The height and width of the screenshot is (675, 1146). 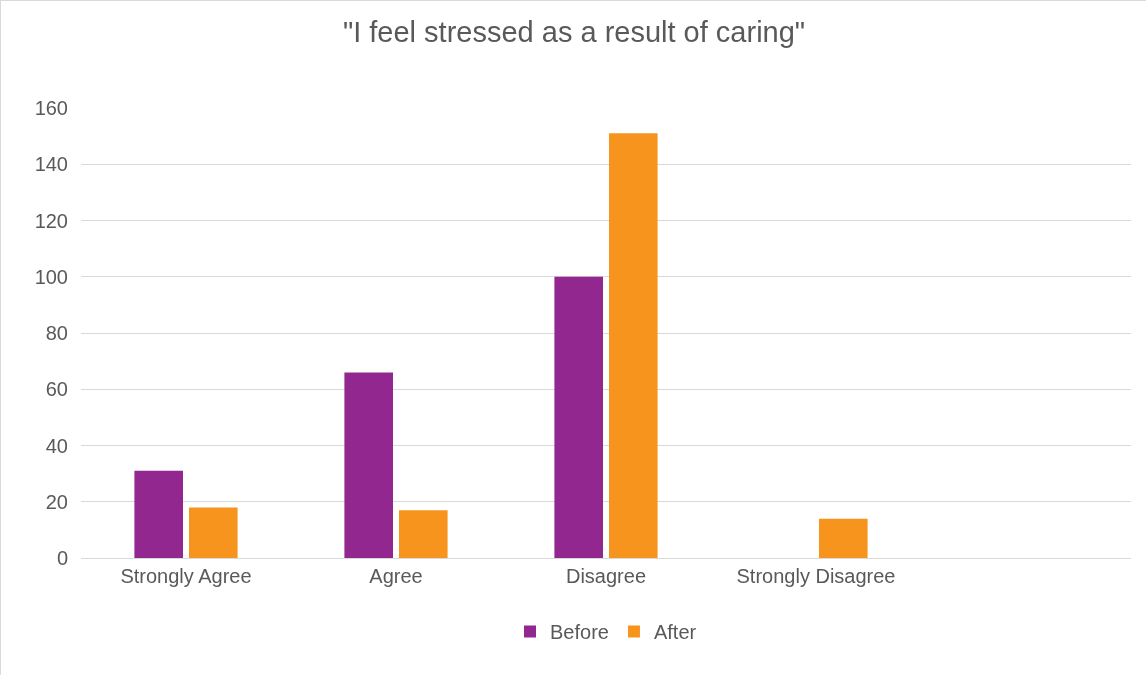 What do you see at coordinates (51, 220) in the screenshot?
I see `y-tick-label: 120` at bounding box center [51, 220].